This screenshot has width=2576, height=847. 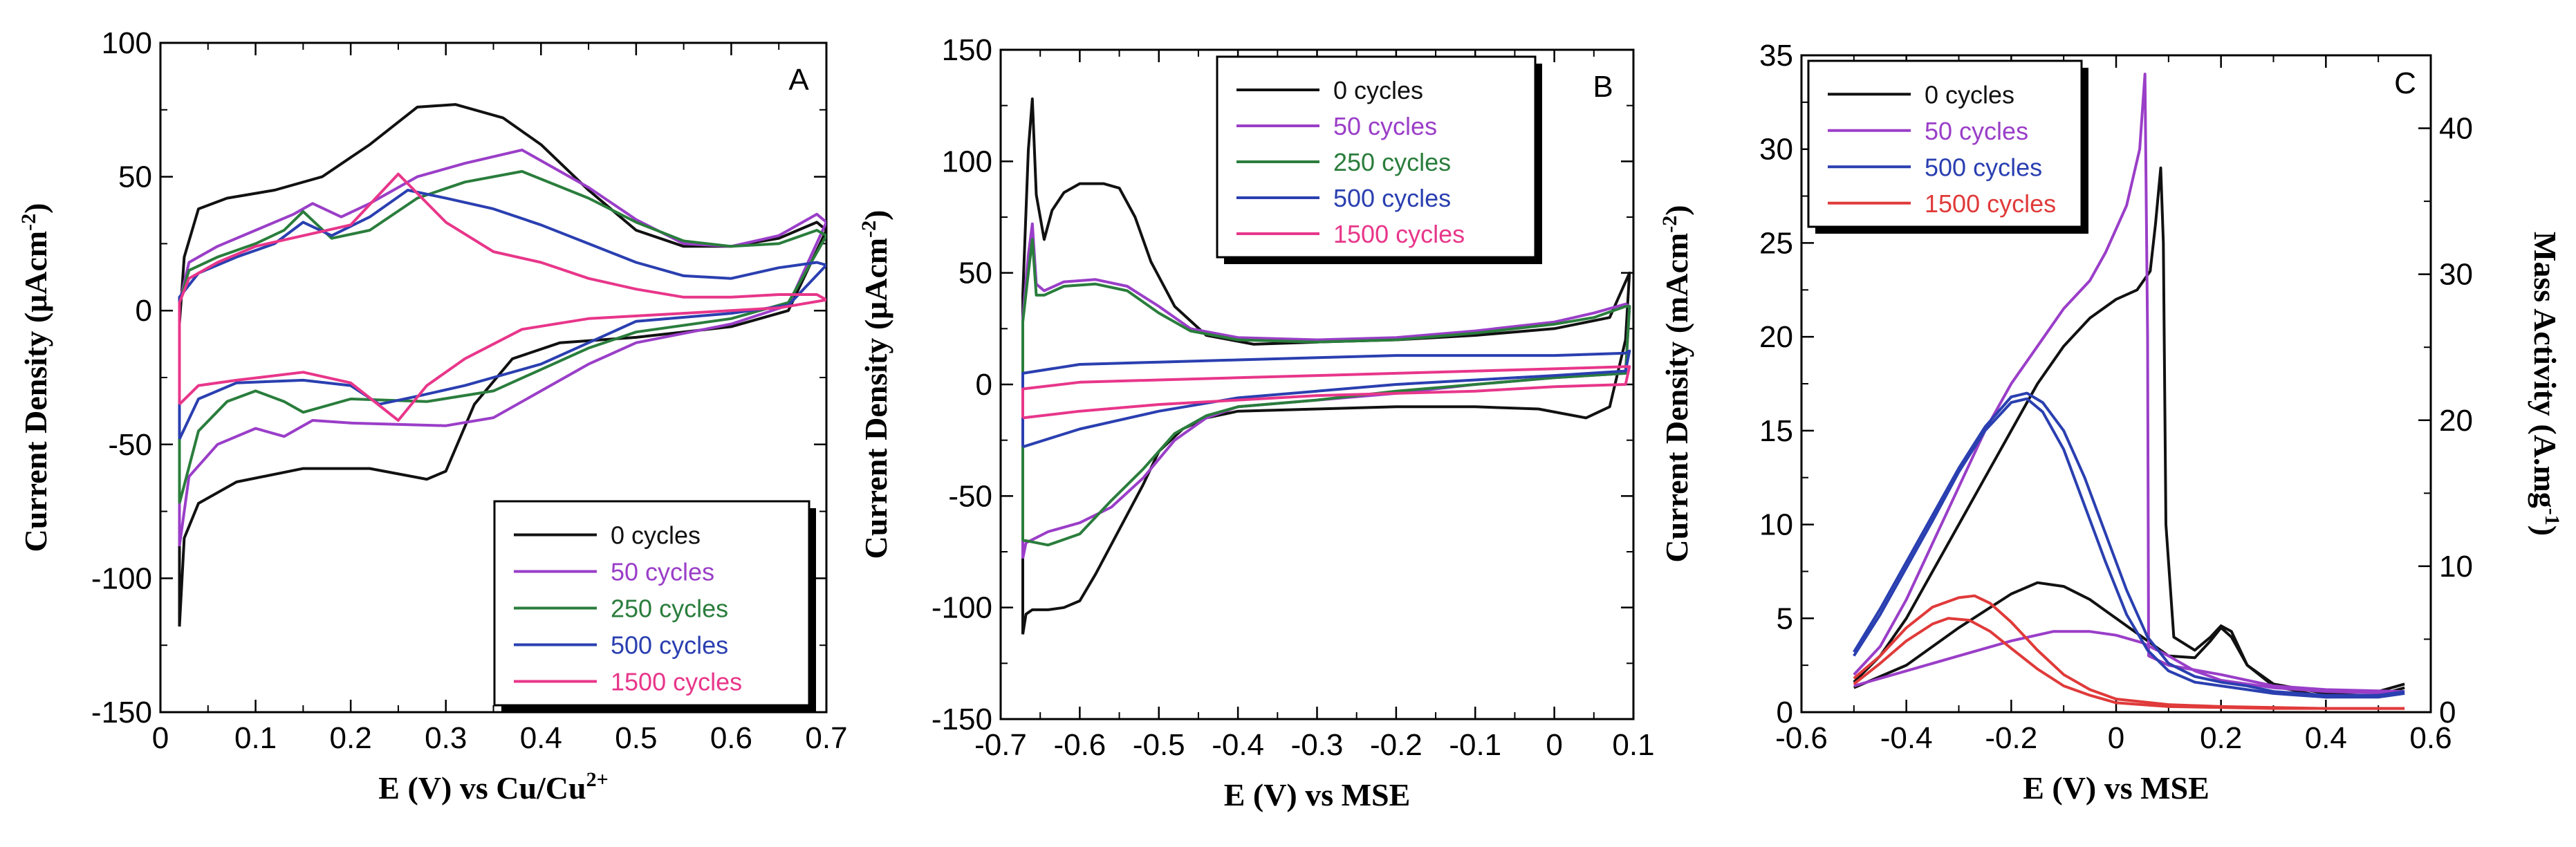 What do you see at coordinates (2546, 530) in the screenshot?
I see `y2-axis-label-tail: )` at bounding box center [2546, 530].